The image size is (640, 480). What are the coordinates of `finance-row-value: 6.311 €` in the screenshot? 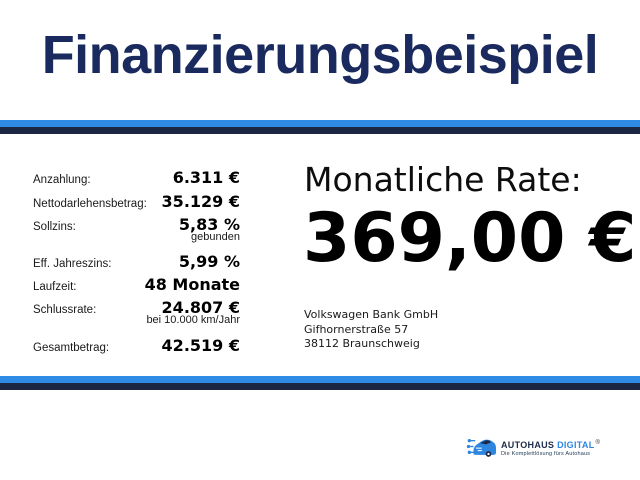 It's located at (206, 177).